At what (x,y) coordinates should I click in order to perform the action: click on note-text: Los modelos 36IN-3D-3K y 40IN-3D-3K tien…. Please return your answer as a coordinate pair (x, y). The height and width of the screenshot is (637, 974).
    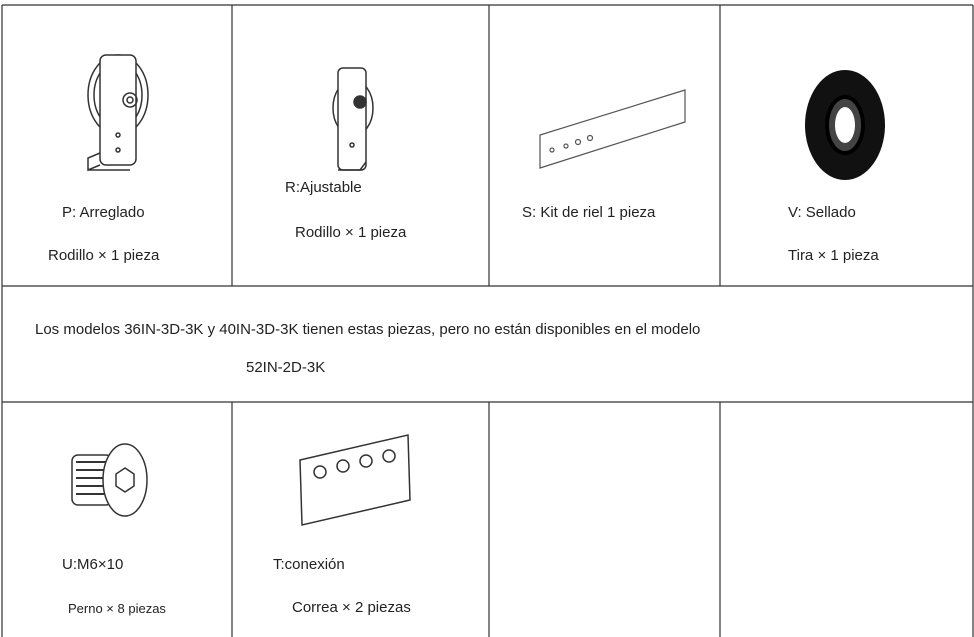
    Looking at the image, I should click on (368, 329).